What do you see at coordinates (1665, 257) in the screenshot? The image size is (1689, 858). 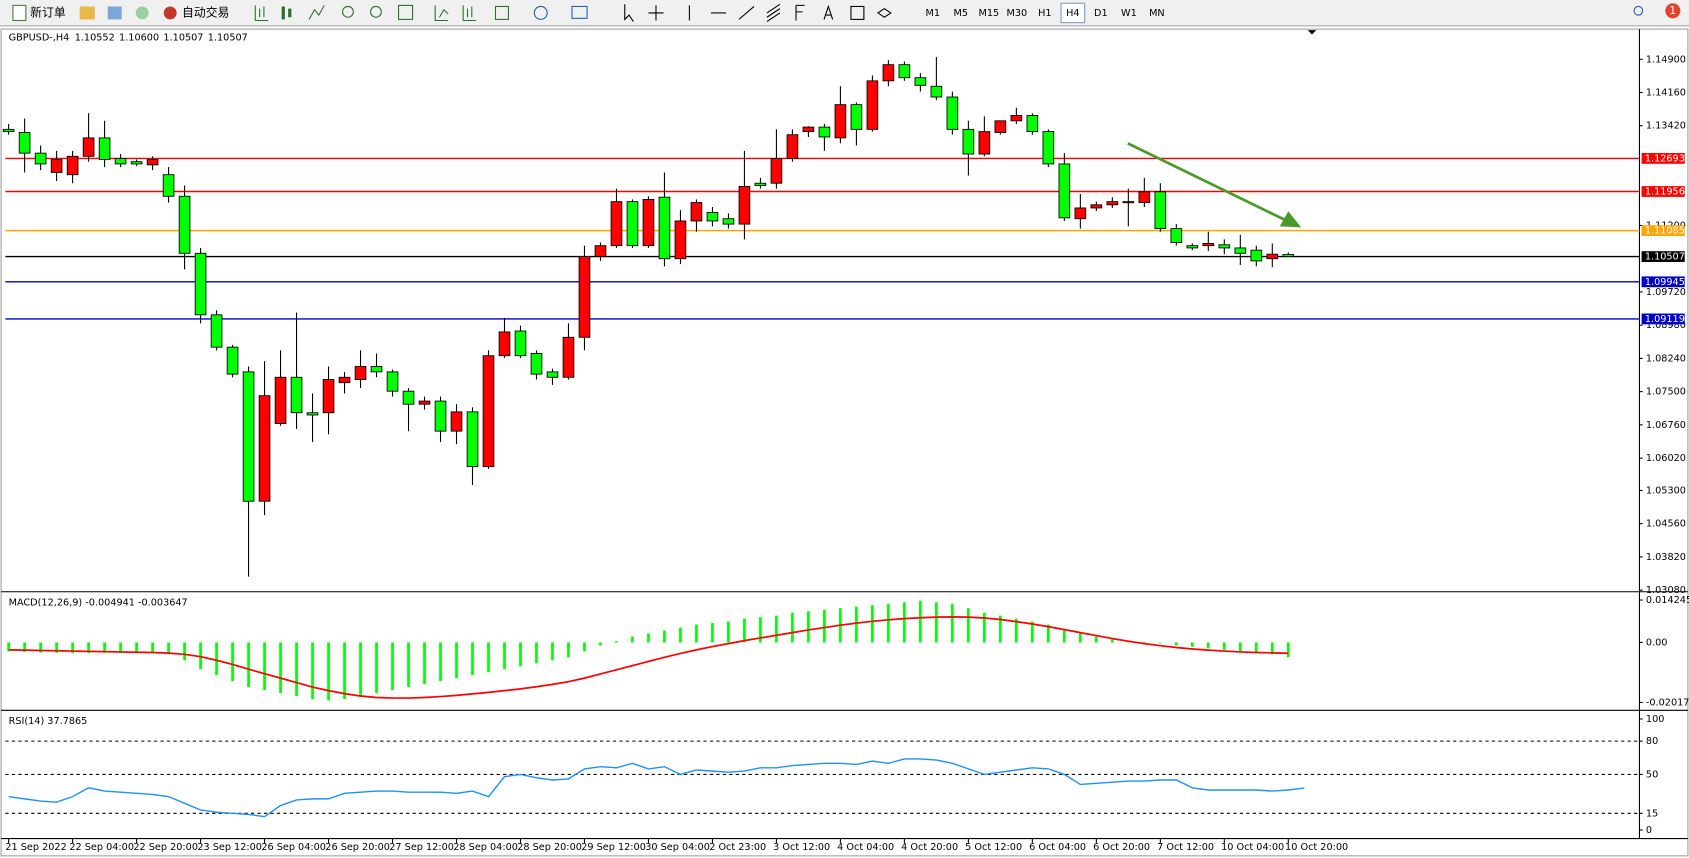 I see `price-label: 1.10507` at bounding box center [1665, 257].